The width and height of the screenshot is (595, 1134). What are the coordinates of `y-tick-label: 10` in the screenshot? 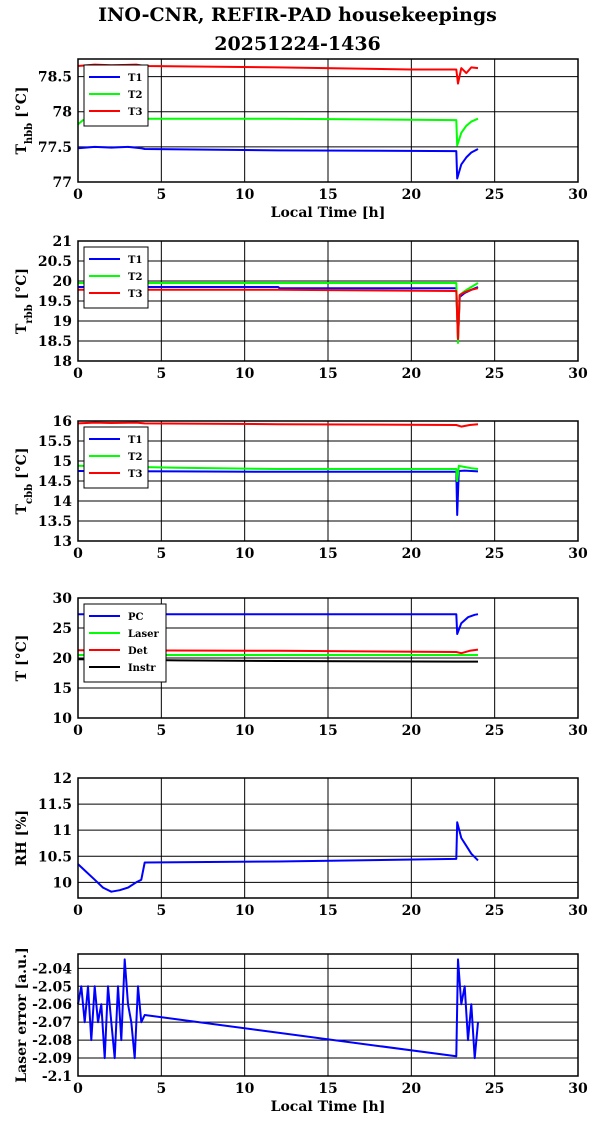 It's located at (63, 883).